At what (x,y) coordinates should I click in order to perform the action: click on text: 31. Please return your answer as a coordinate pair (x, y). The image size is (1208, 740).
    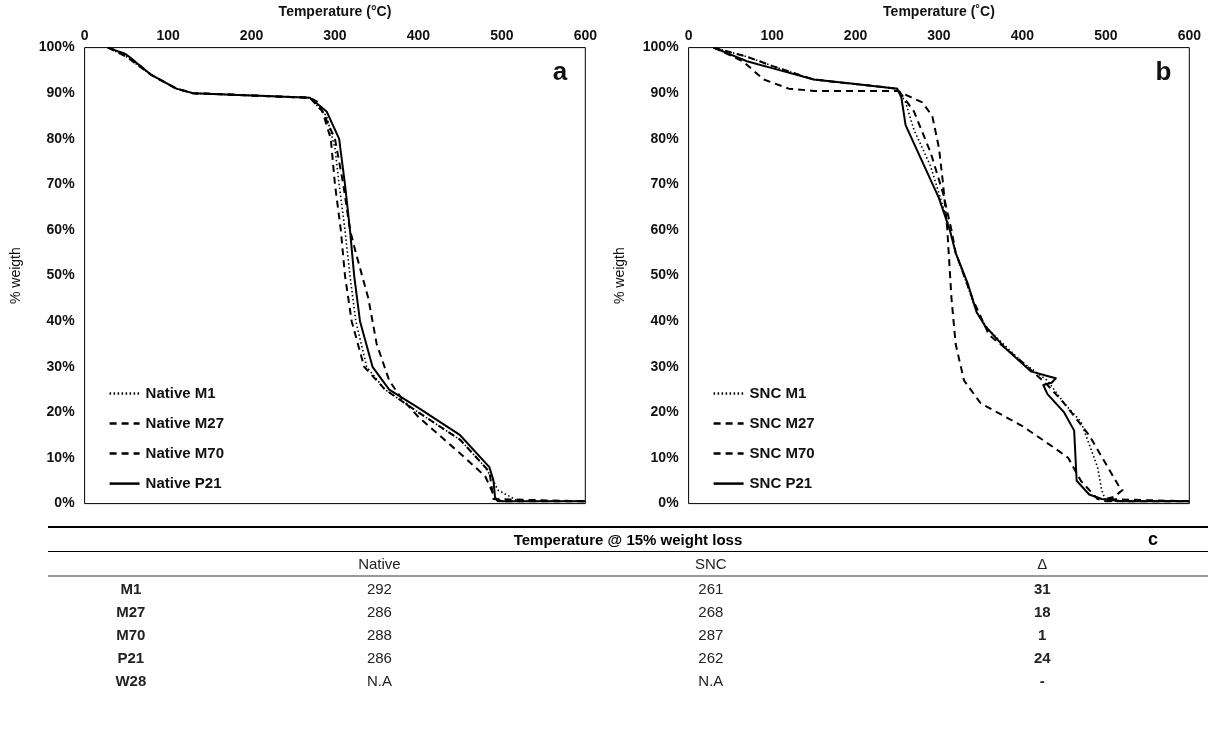
    Looking at the image, I should click on (1042, 588).